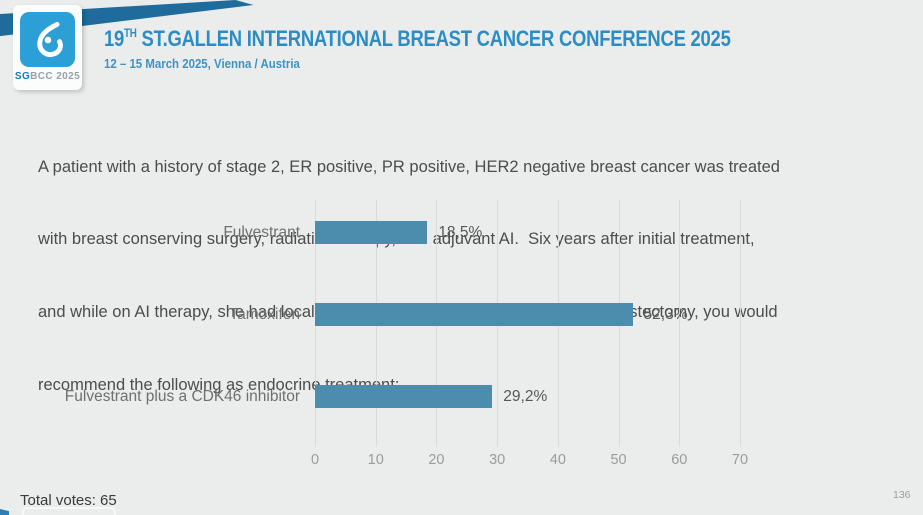 This screenshot has height=515, width=923. I want to click on progress-bar-fragment, so click(4, 512).